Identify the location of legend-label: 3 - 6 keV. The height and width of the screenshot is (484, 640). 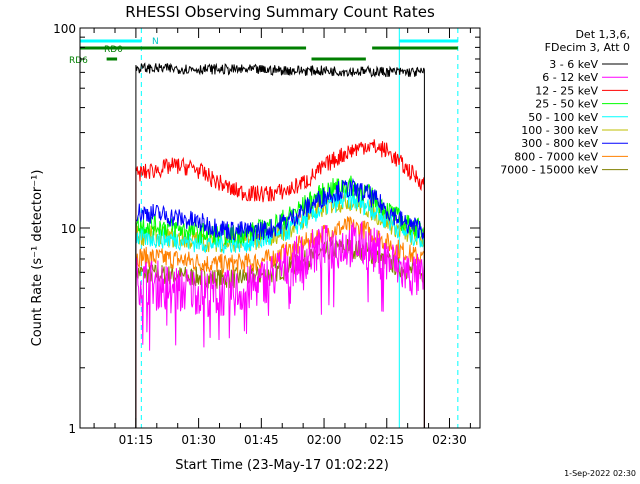
(573, 64).